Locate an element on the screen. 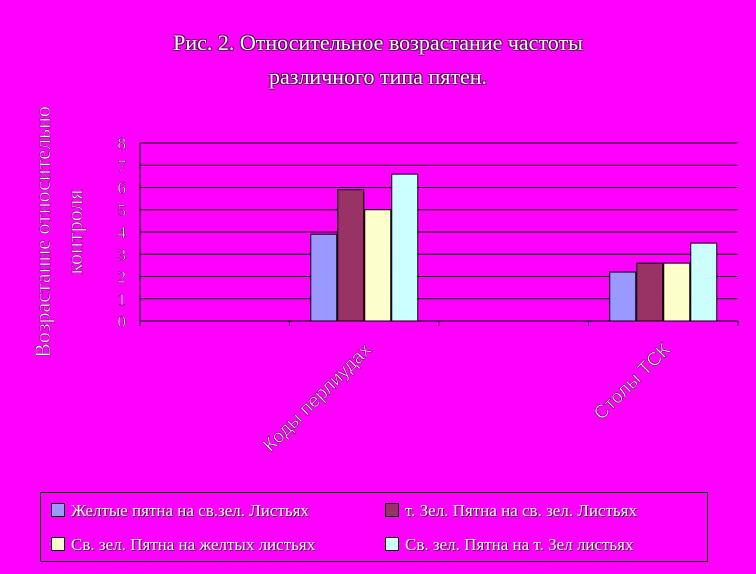 Image resolution: width=756 pixels, height=574 pixels. y-tick-label: 2 is located at coordinates (122, 277).